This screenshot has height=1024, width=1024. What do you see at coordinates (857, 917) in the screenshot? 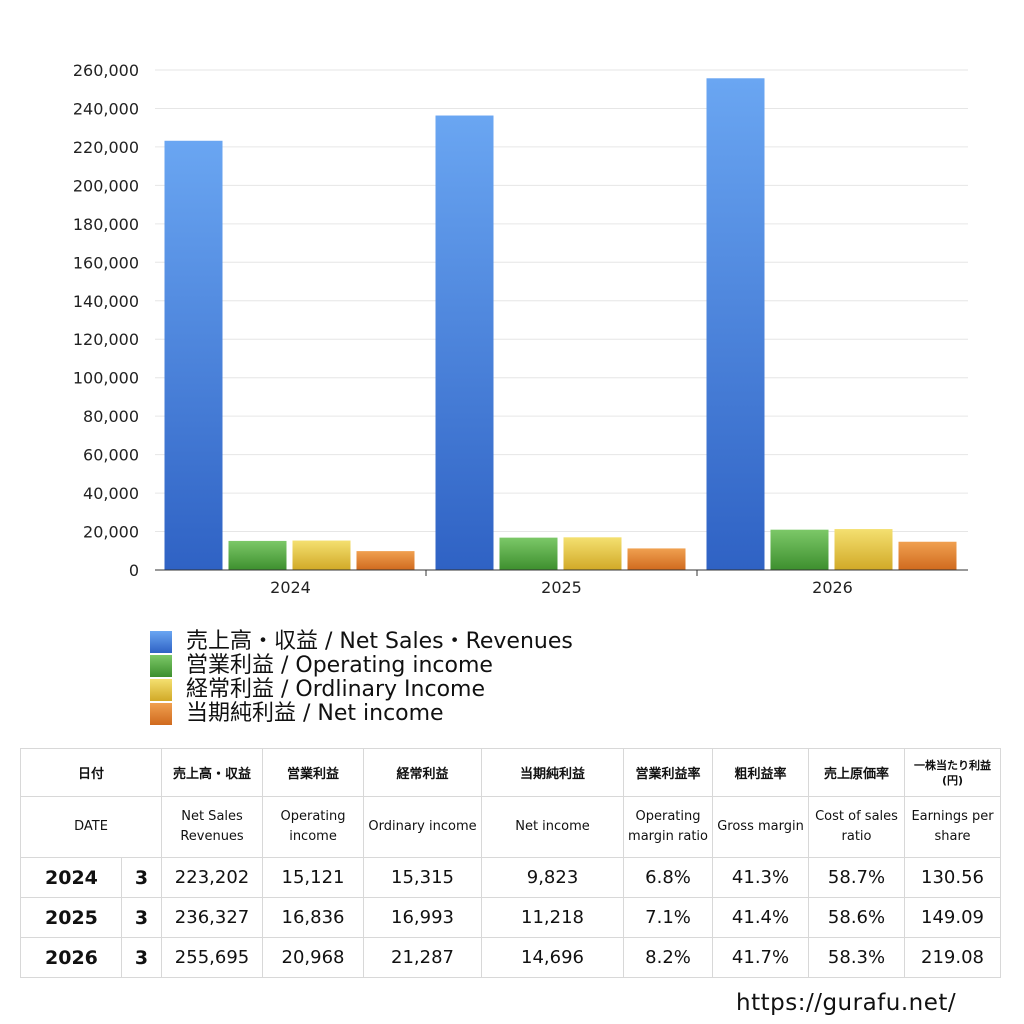
I see `cell-cost: 58.6%` at bounding box center [857, 917].